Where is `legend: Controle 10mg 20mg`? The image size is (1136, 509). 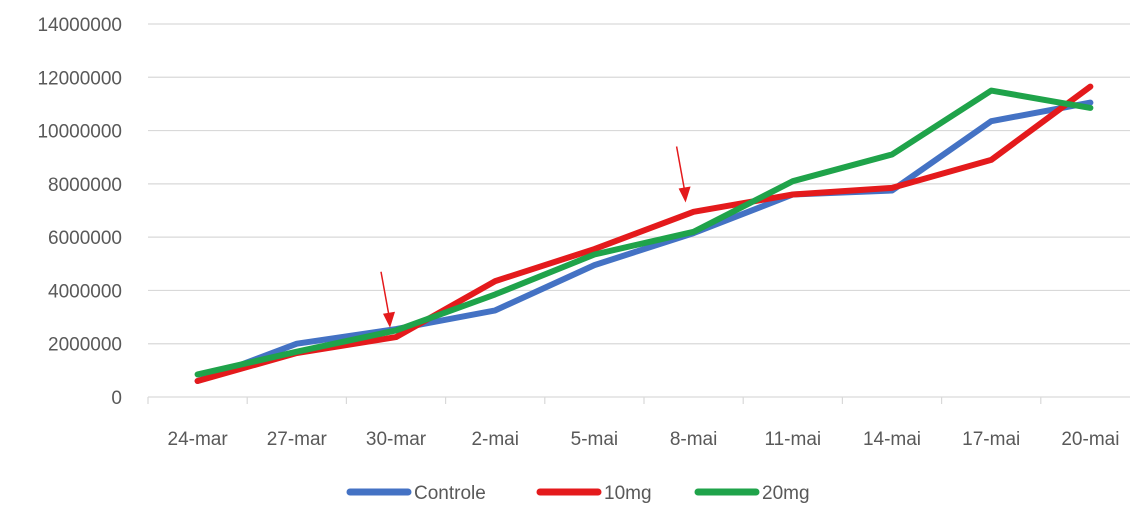 legend: Controle 10mg 20mg is located at coordinates (578, 493).